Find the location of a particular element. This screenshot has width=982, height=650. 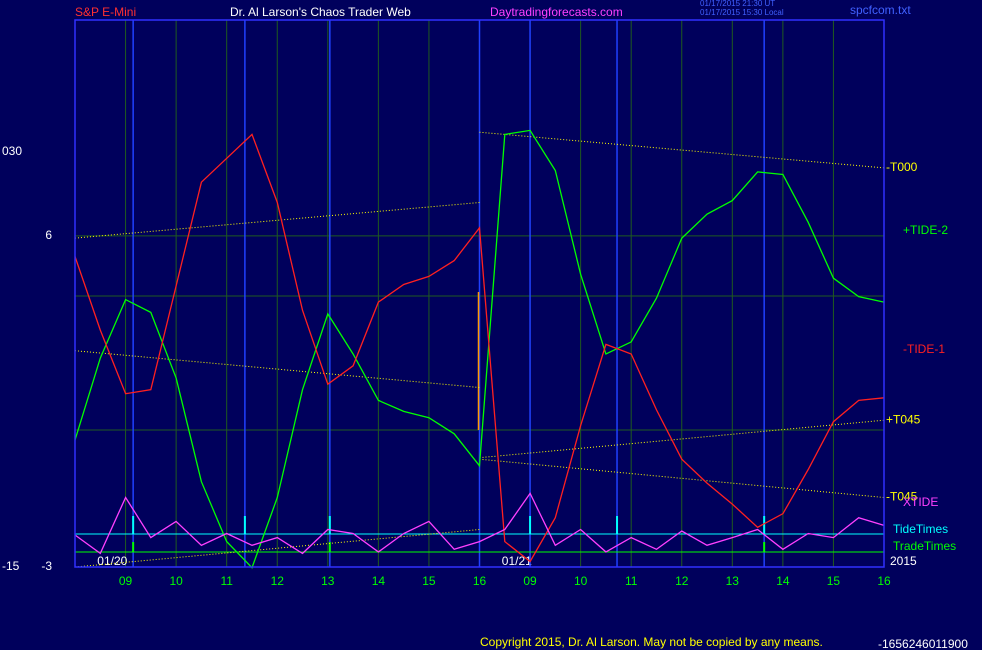

y2-tick-label: -15 is located at coordinates (11, 566).